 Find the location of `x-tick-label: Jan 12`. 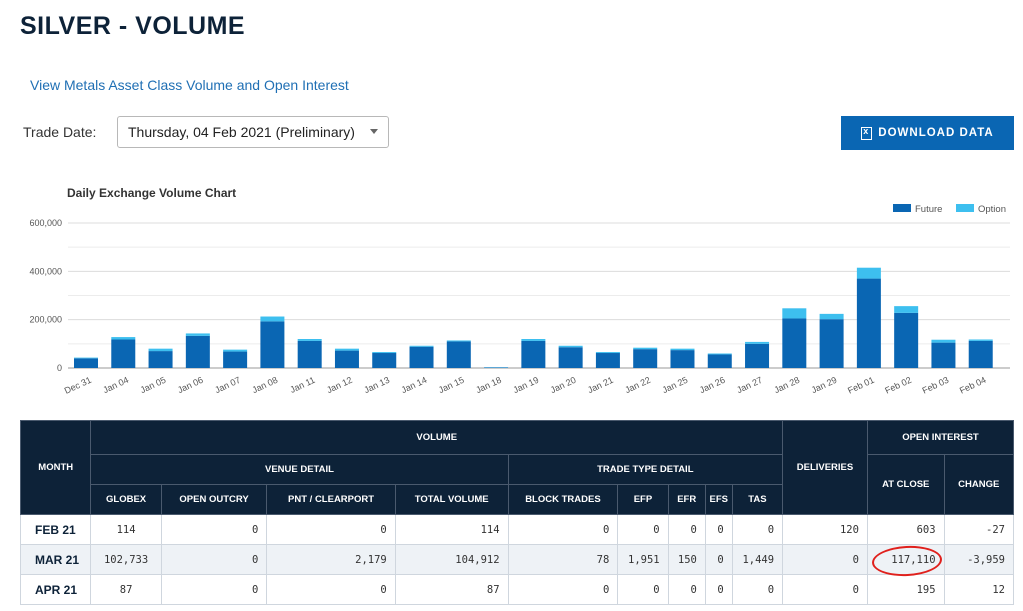

x-tick-label: Jan 12 is located at coordinates (339, 385).